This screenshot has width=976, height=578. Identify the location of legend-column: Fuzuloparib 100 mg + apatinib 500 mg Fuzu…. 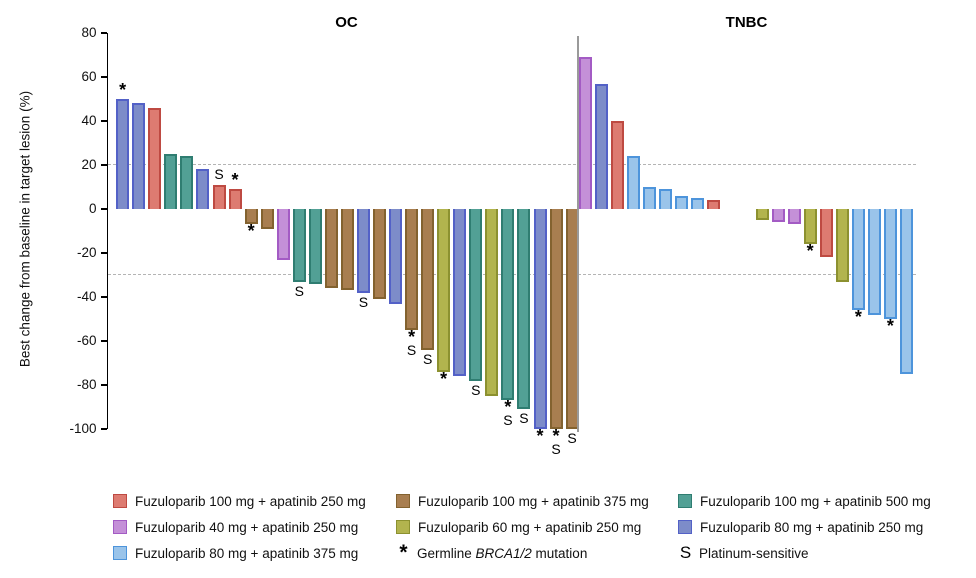
(804, 527).